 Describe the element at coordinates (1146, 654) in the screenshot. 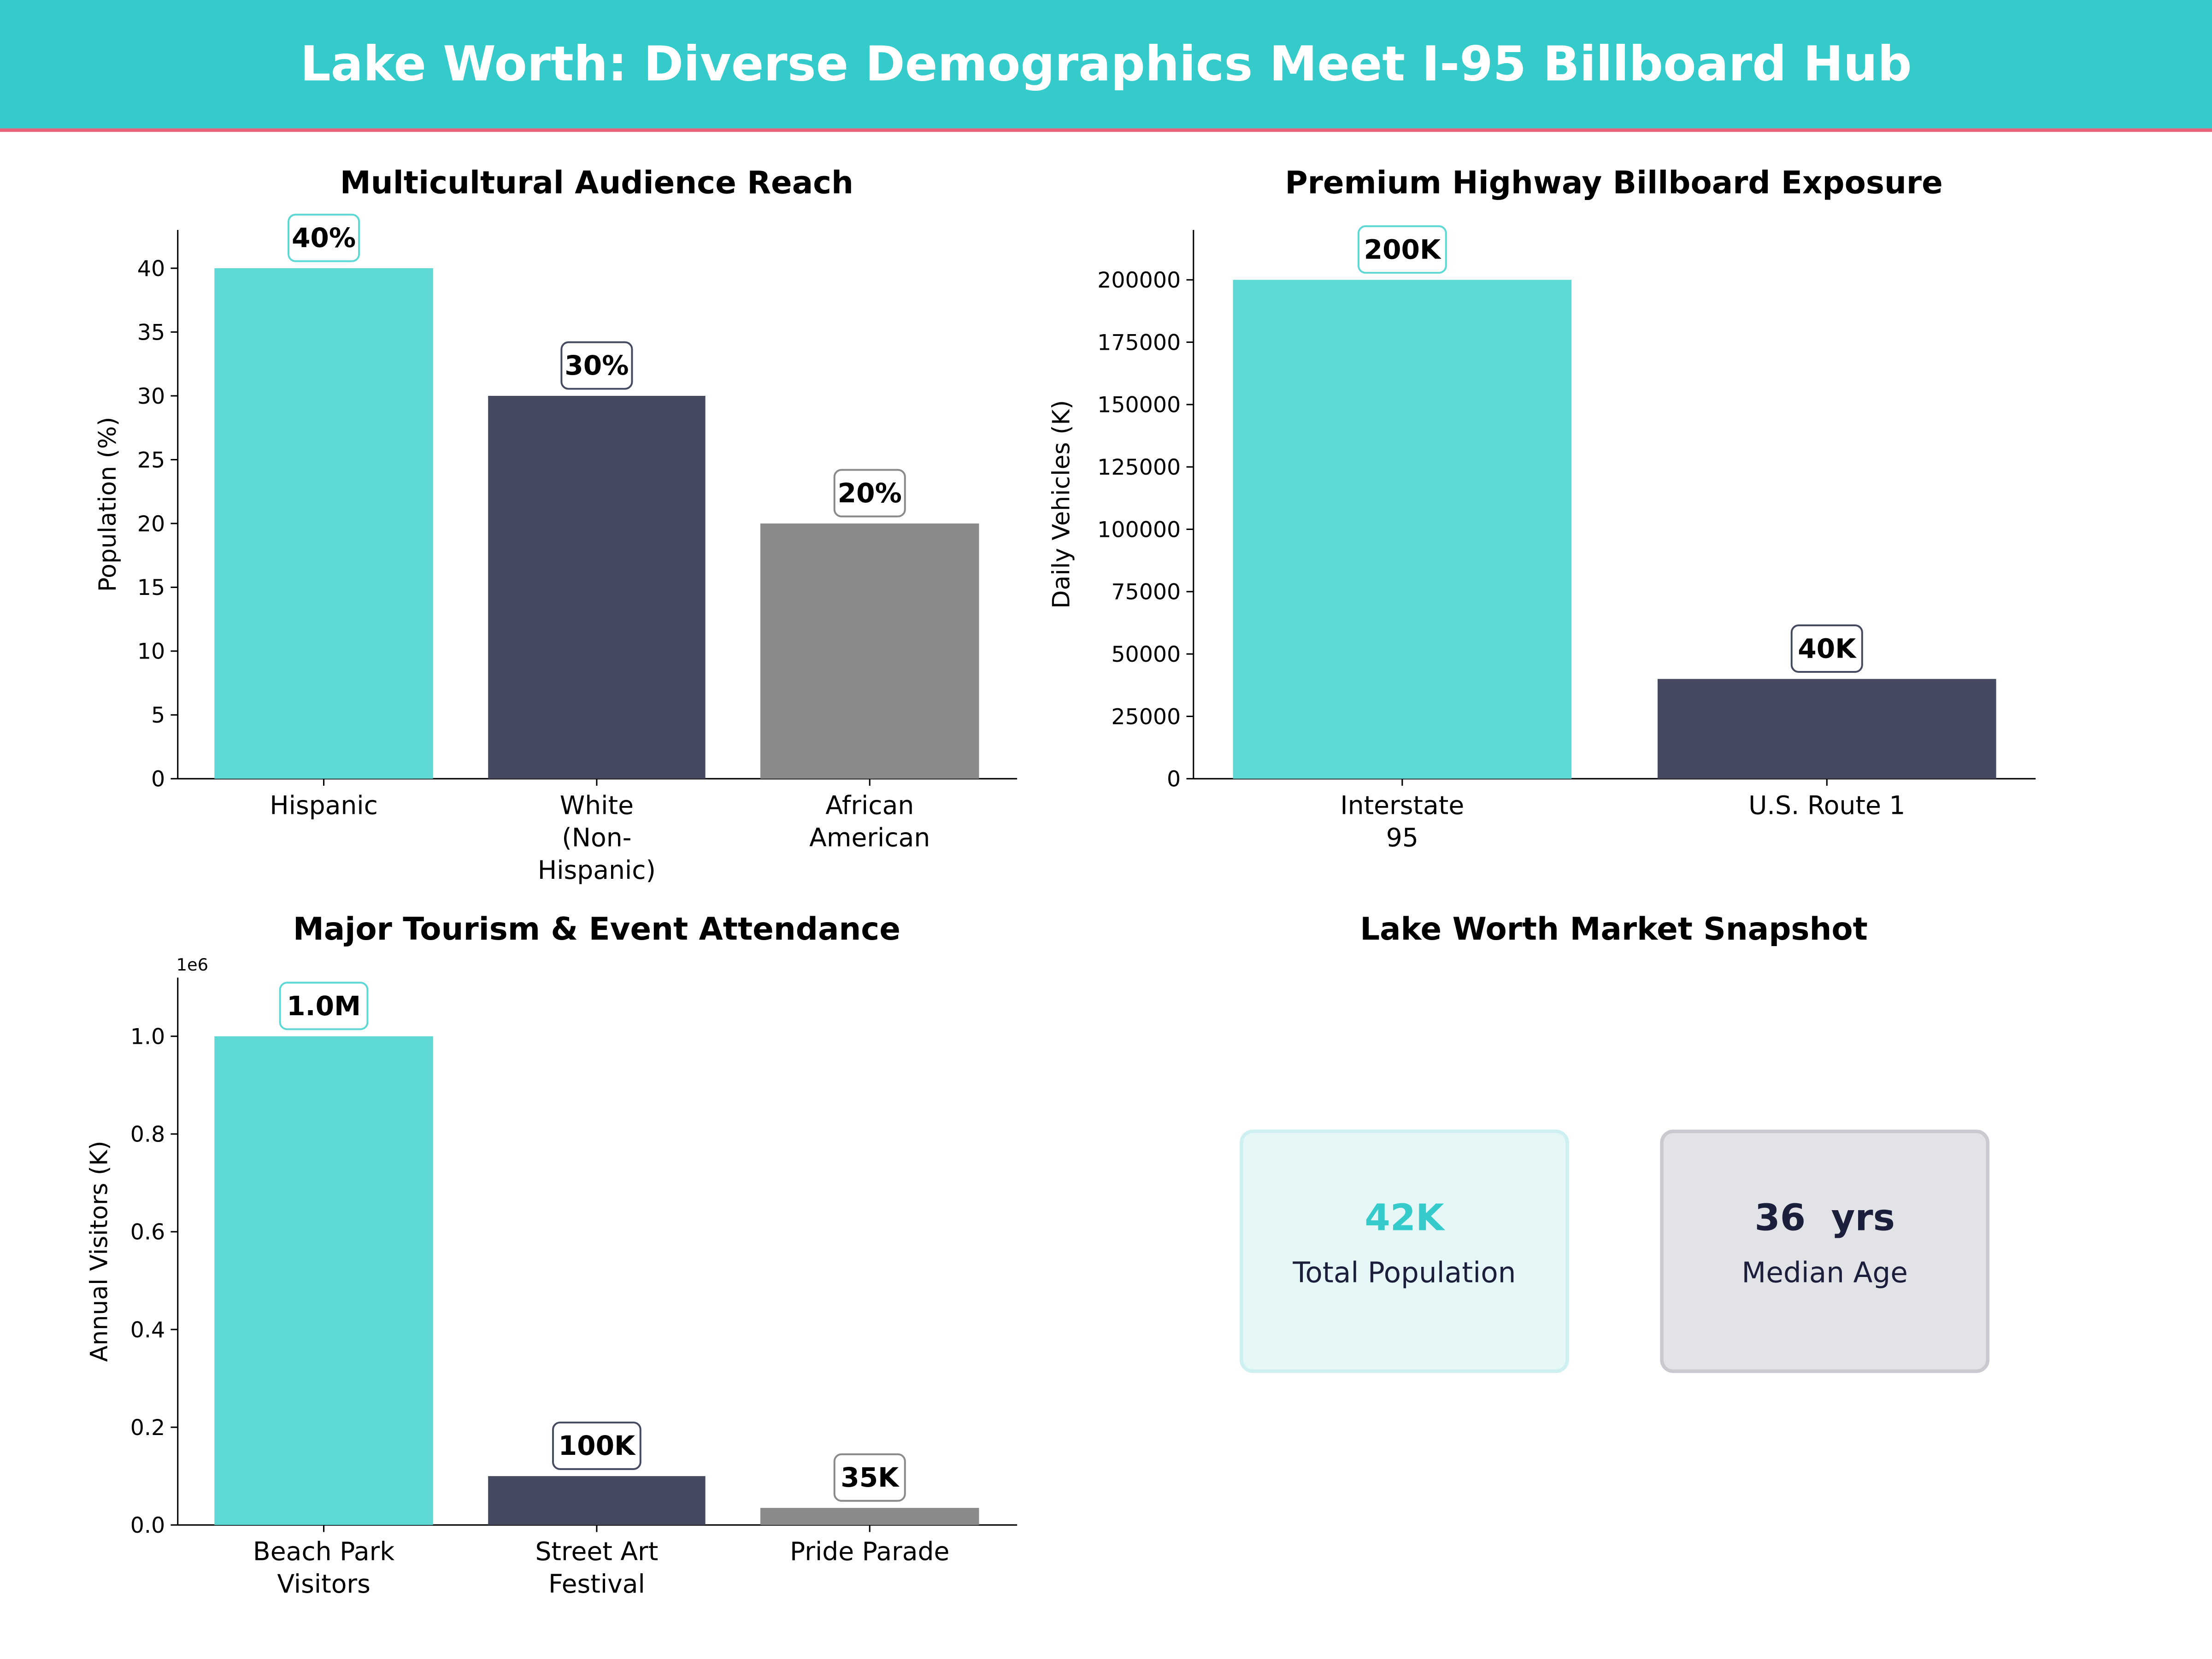

I see `y-tick-label: 50000` at that location.